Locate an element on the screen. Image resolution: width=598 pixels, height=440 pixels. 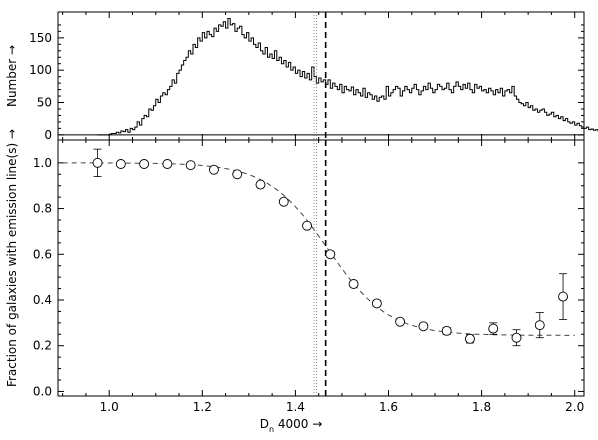
fraction-y-tick-label: 0.2 is located at coordinates (42, 346).